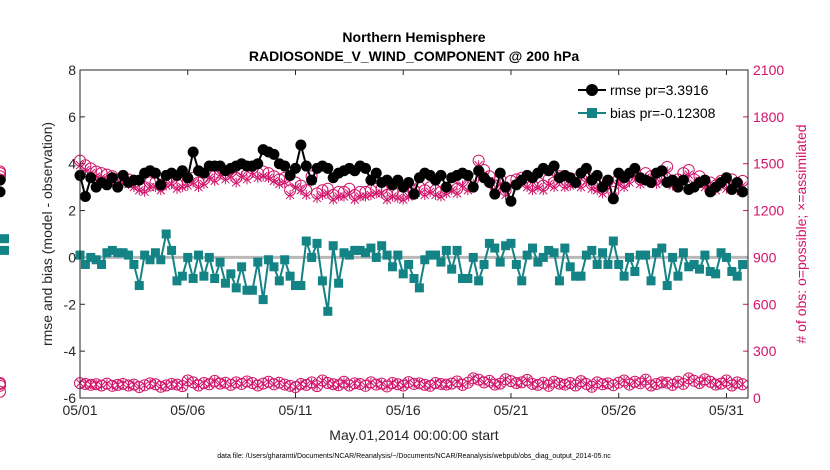 The height and width of the screenshot is (470, 830). I want to click on y-tick-label: -6, so click(70, 398).